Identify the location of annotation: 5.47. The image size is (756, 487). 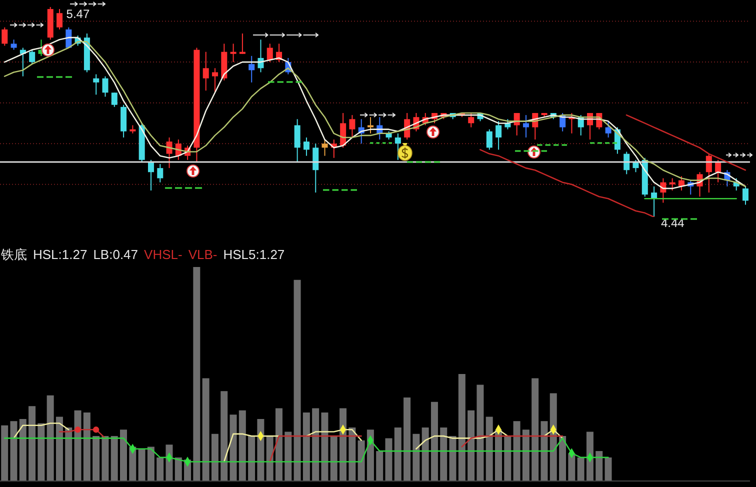
(78, 14).